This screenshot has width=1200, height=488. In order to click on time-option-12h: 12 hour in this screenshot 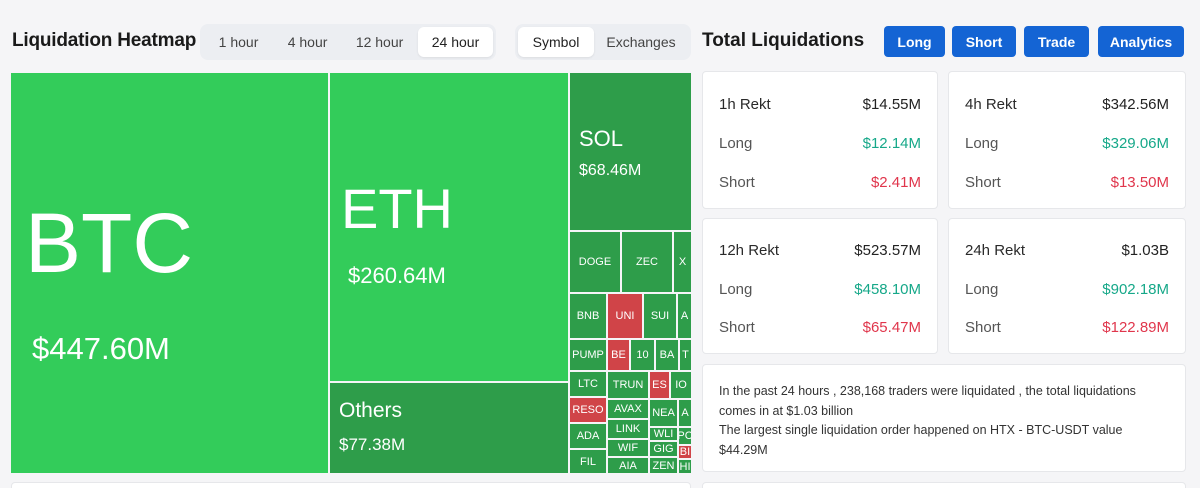, I will do `click(379, 42)`.